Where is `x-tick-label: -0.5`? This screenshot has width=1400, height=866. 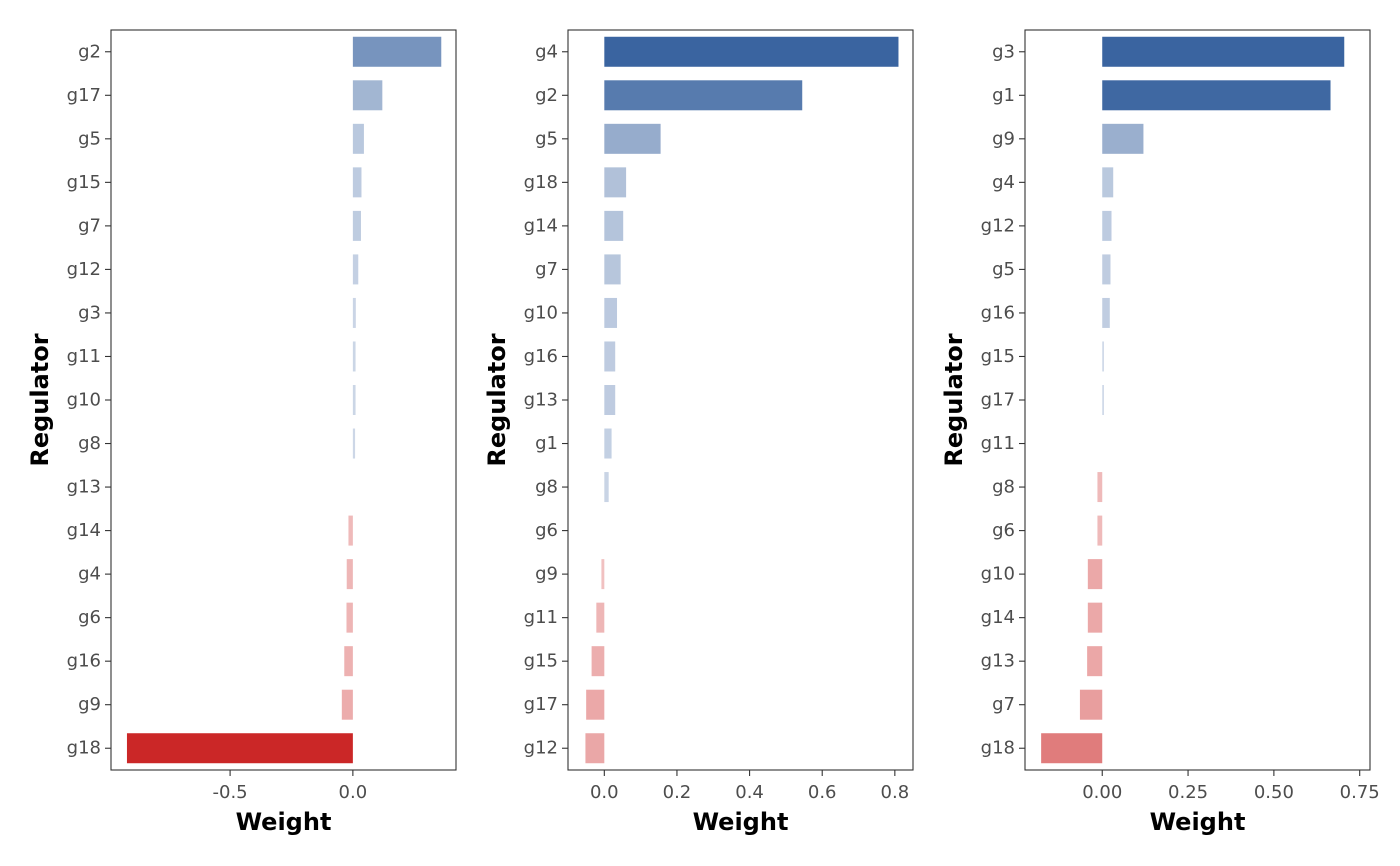
x-tick-label: -0.5 is located at coordinates (230, 792).